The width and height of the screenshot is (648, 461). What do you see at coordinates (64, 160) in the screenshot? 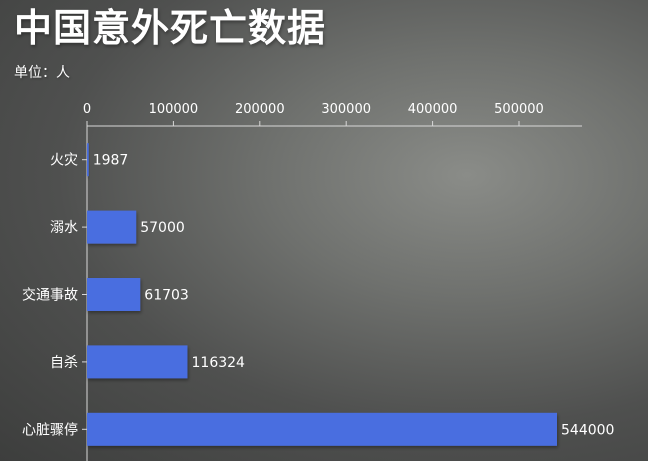
I see `category-label: 火灾` at bounding box center [64, 160].